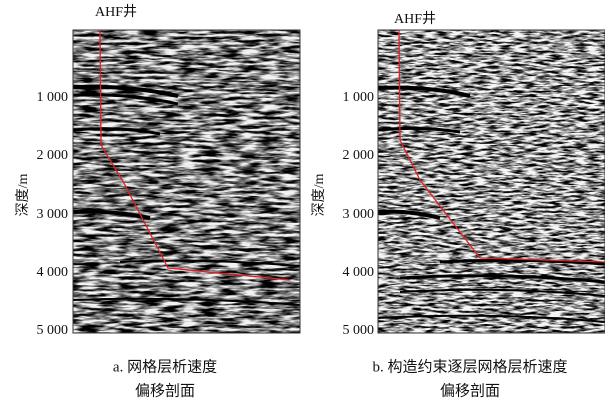  What do you see at coordinates (165, 366) in the screenshot?
I see `caption: a. 网格层析速度` at bounding box center [165, 366].